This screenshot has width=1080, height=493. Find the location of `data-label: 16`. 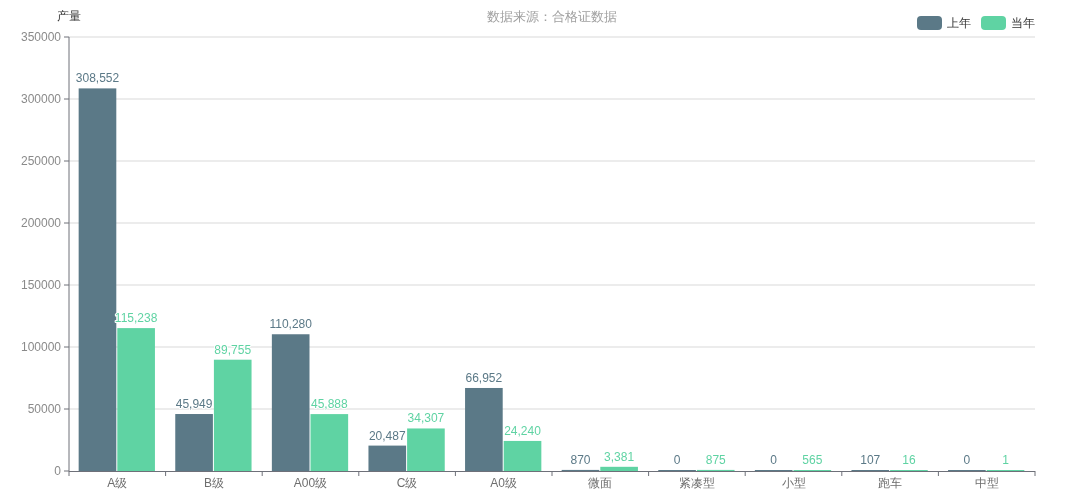

data-label: 16 is located at coordinates (909, 460).